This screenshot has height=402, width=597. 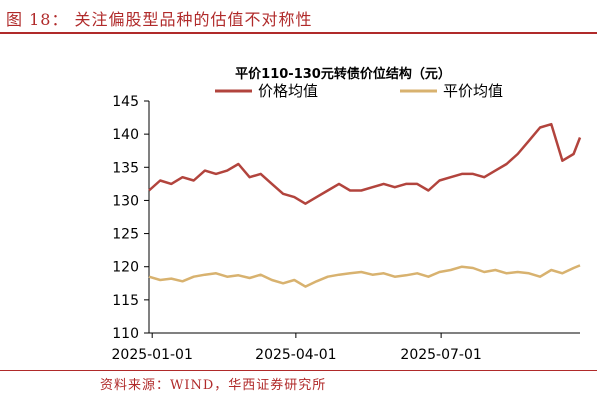 What do you see at coordinates (288, 91) in the screenshot?
I see `legend-label-price: 价格均值` at bounding box center [288, 91].